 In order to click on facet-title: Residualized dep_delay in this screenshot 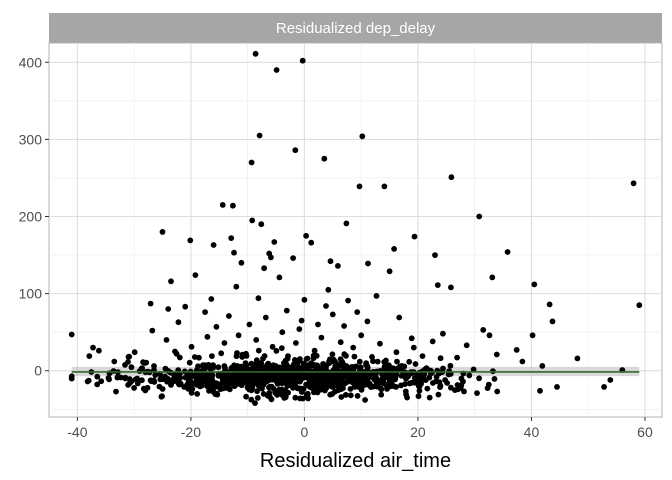, I will do `click(356, 28)`.